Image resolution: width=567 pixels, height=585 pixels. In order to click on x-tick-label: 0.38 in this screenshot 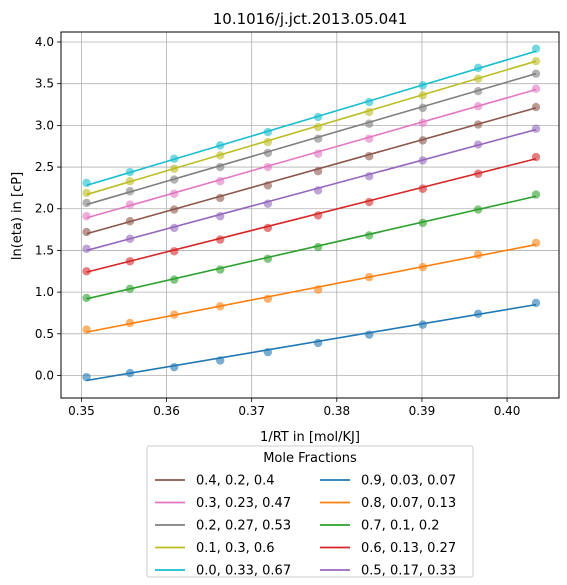, I will do `click(336, 411)`.